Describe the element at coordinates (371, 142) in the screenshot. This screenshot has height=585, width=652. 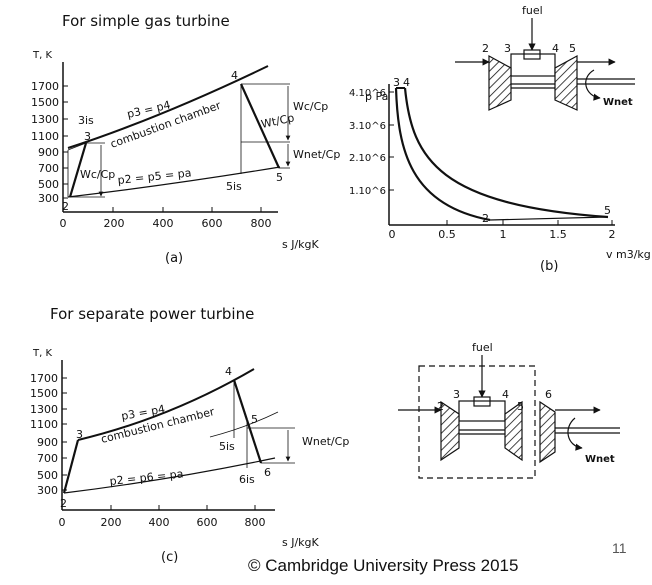
I see `pv-b-yticks: 4.10^6 3.10^6 2.10^6 1.10^6` at that location.